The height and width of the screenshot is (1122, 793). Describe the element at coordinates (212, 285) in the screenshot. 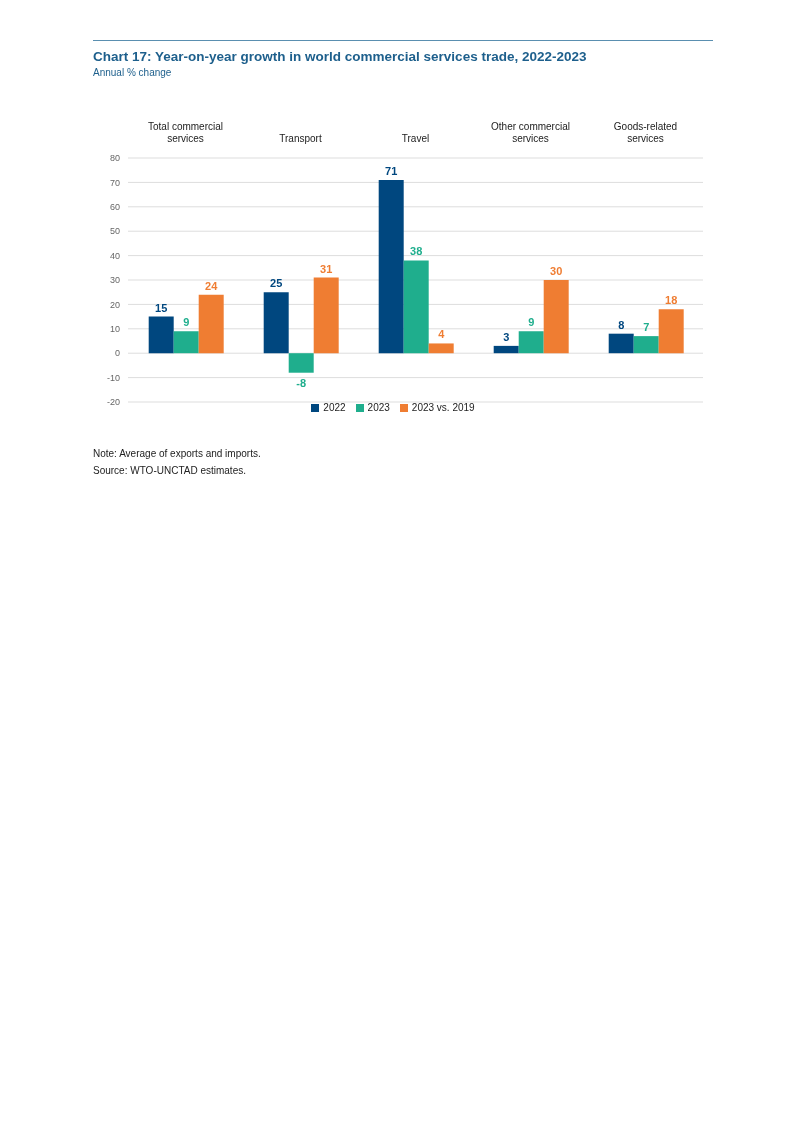

I see `data-label: 24` at that location.